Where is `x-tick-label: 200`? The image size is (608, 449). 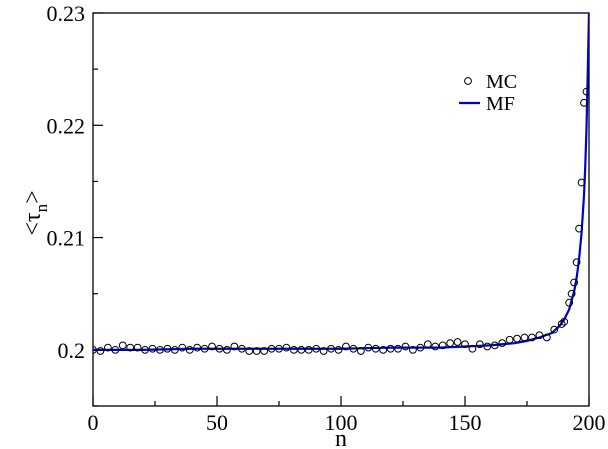 x-tick-label: 200 is located at coordinates (589, 422).